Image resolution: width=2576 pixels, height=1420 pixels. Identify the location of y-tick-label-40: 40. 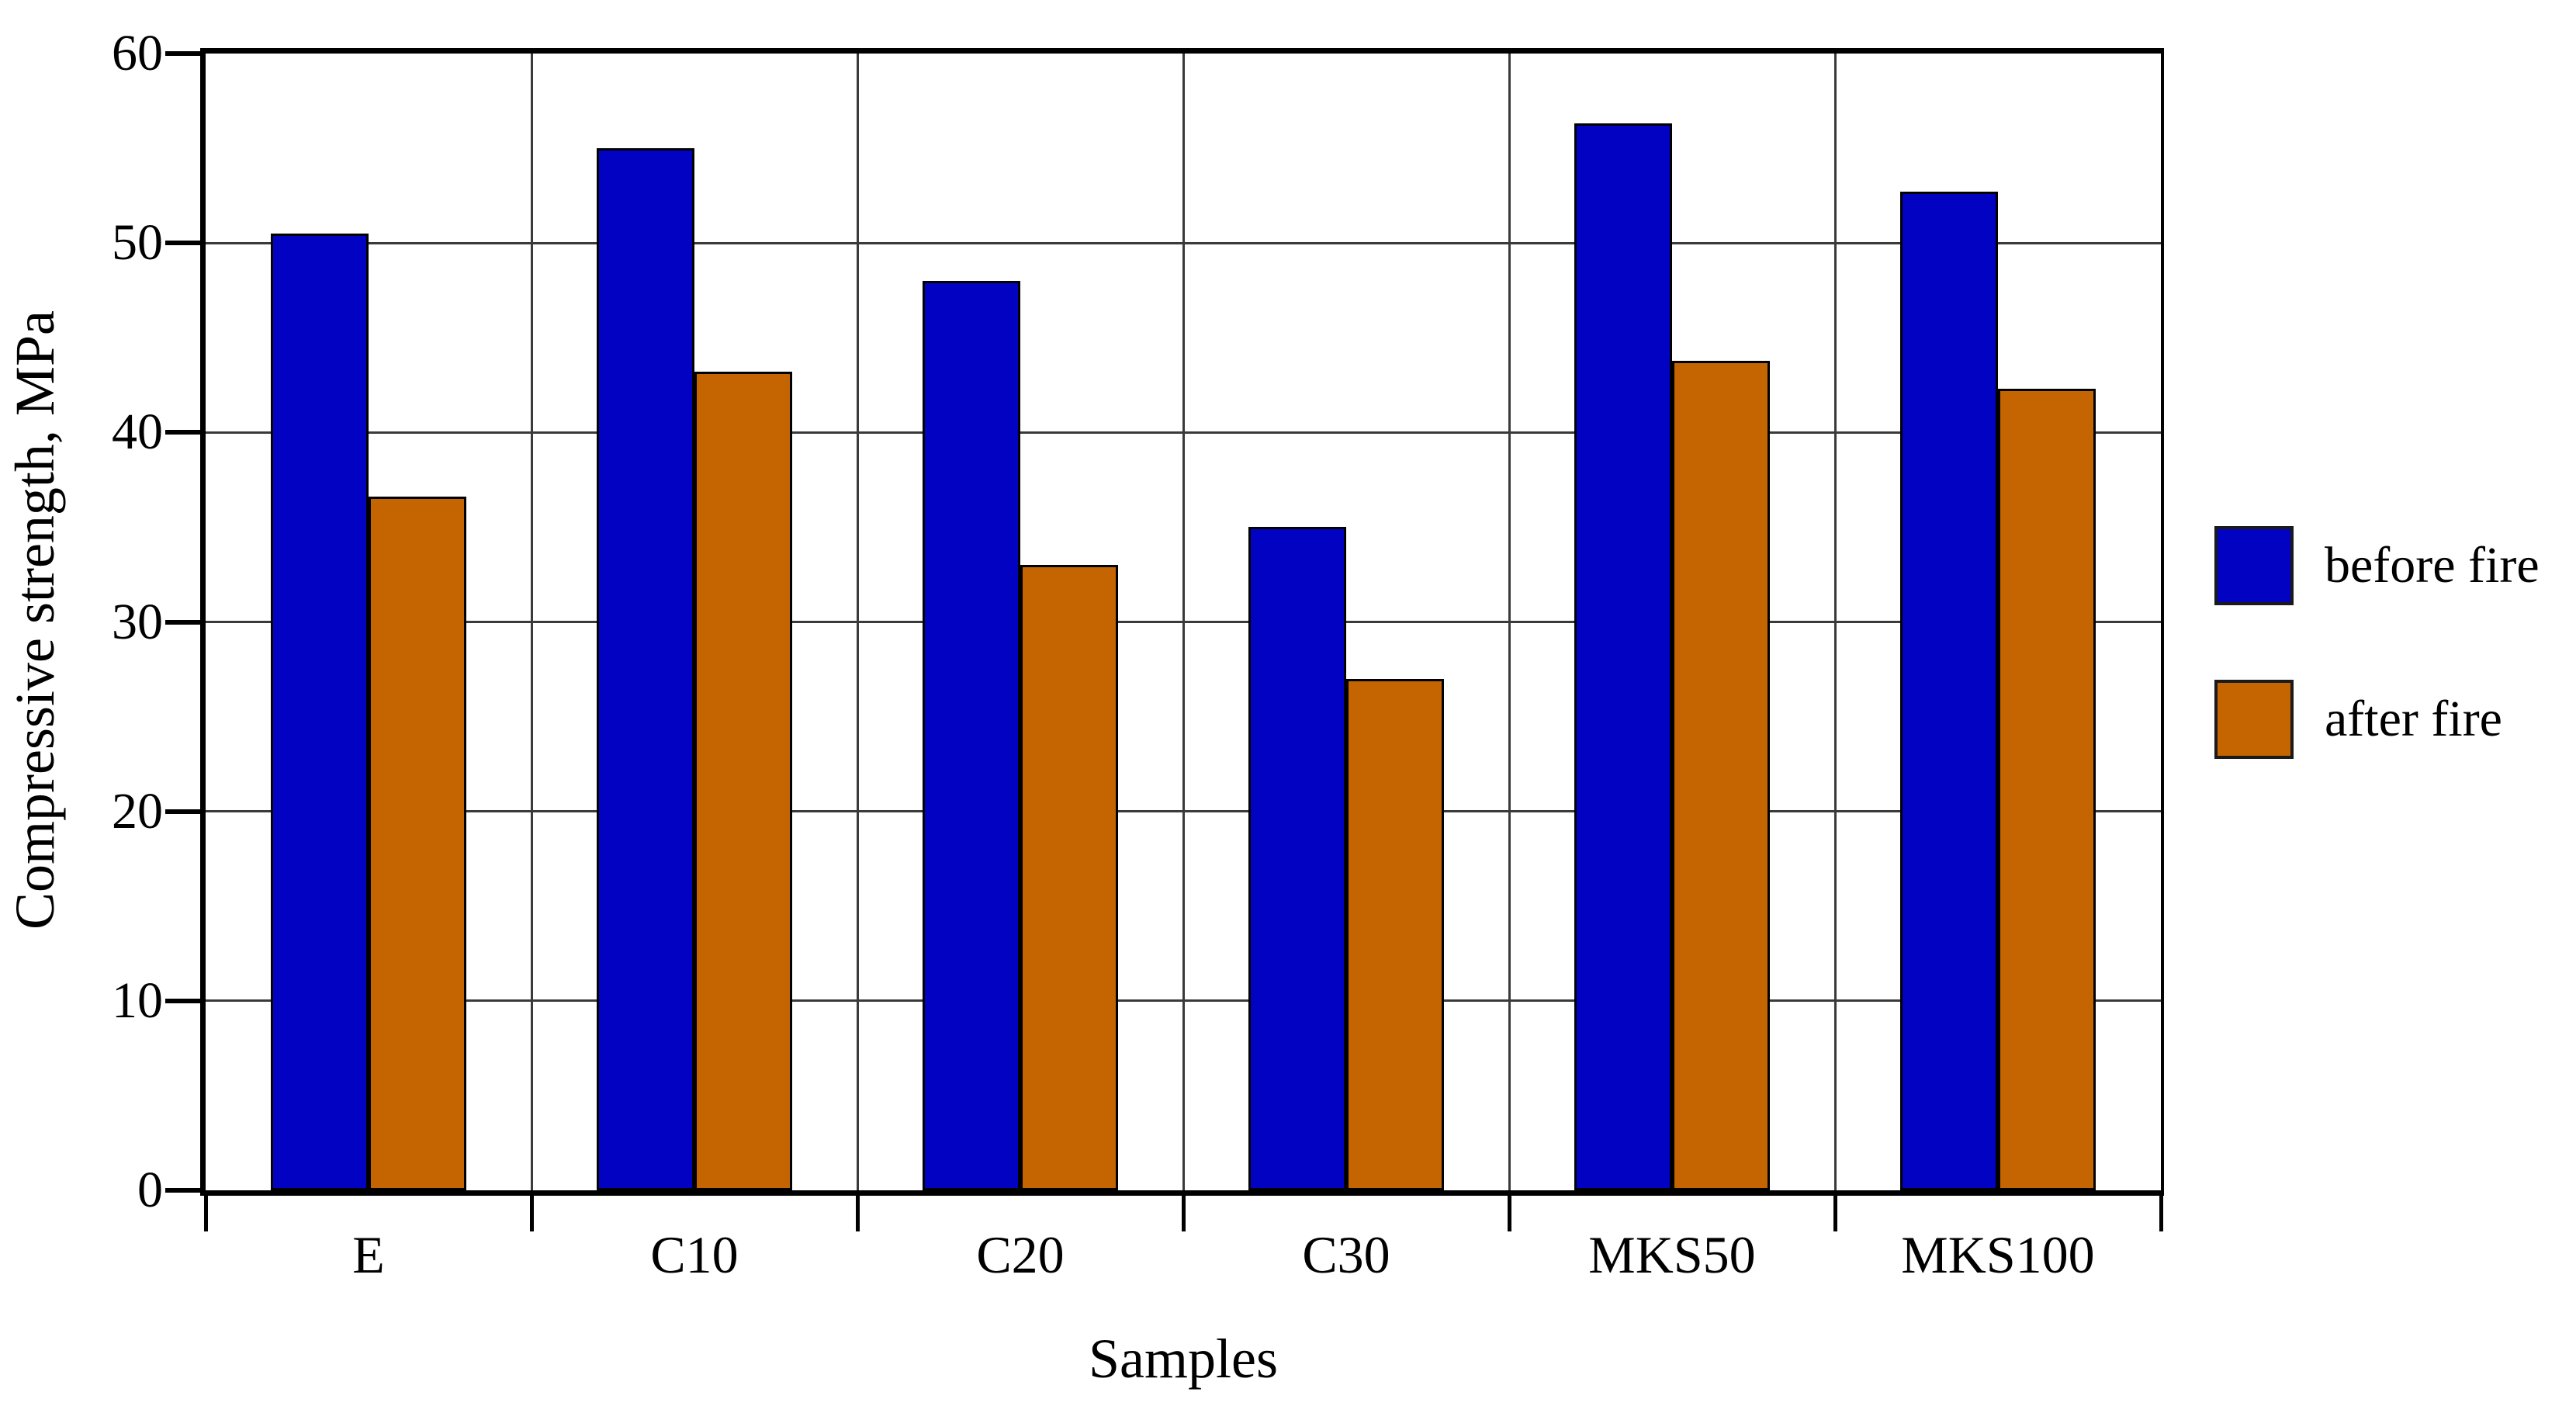
(137, 432).